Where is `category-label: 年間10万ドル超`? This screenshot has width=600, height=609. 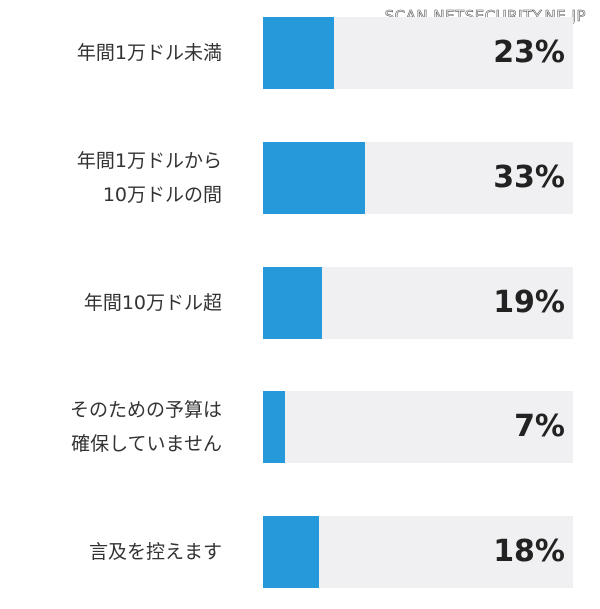 category-label: 年間10万ドル超 is located at coordinates (111, 303).